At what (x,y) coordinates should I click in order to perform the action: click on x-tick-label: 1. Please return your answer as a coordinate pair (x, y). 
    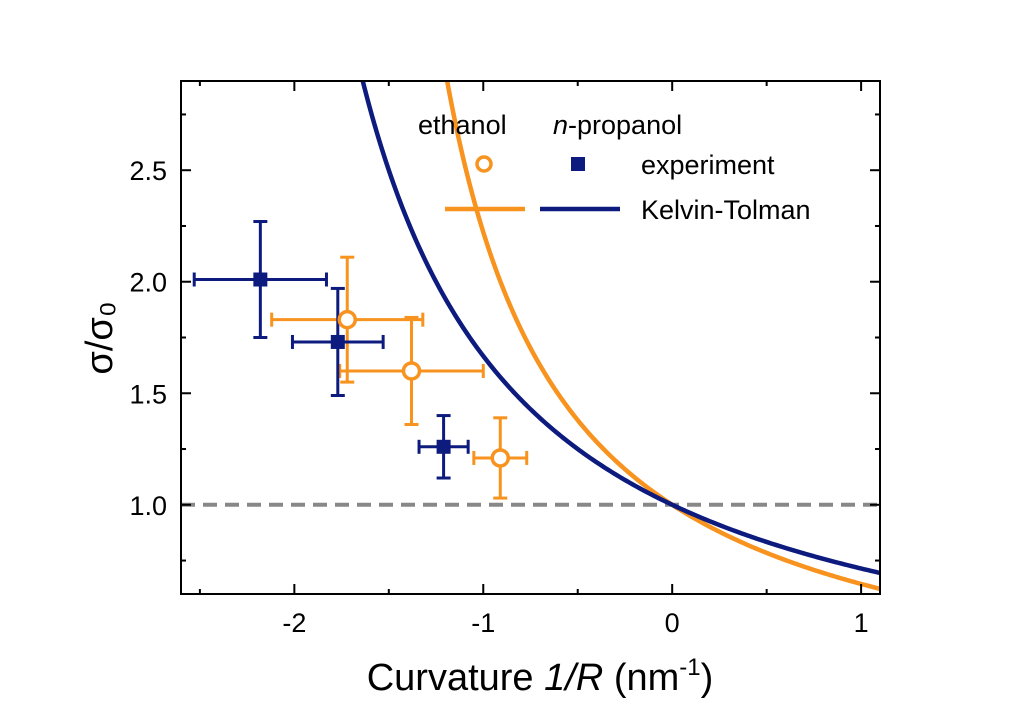
    Looking at the image, I should click on (861, 623).